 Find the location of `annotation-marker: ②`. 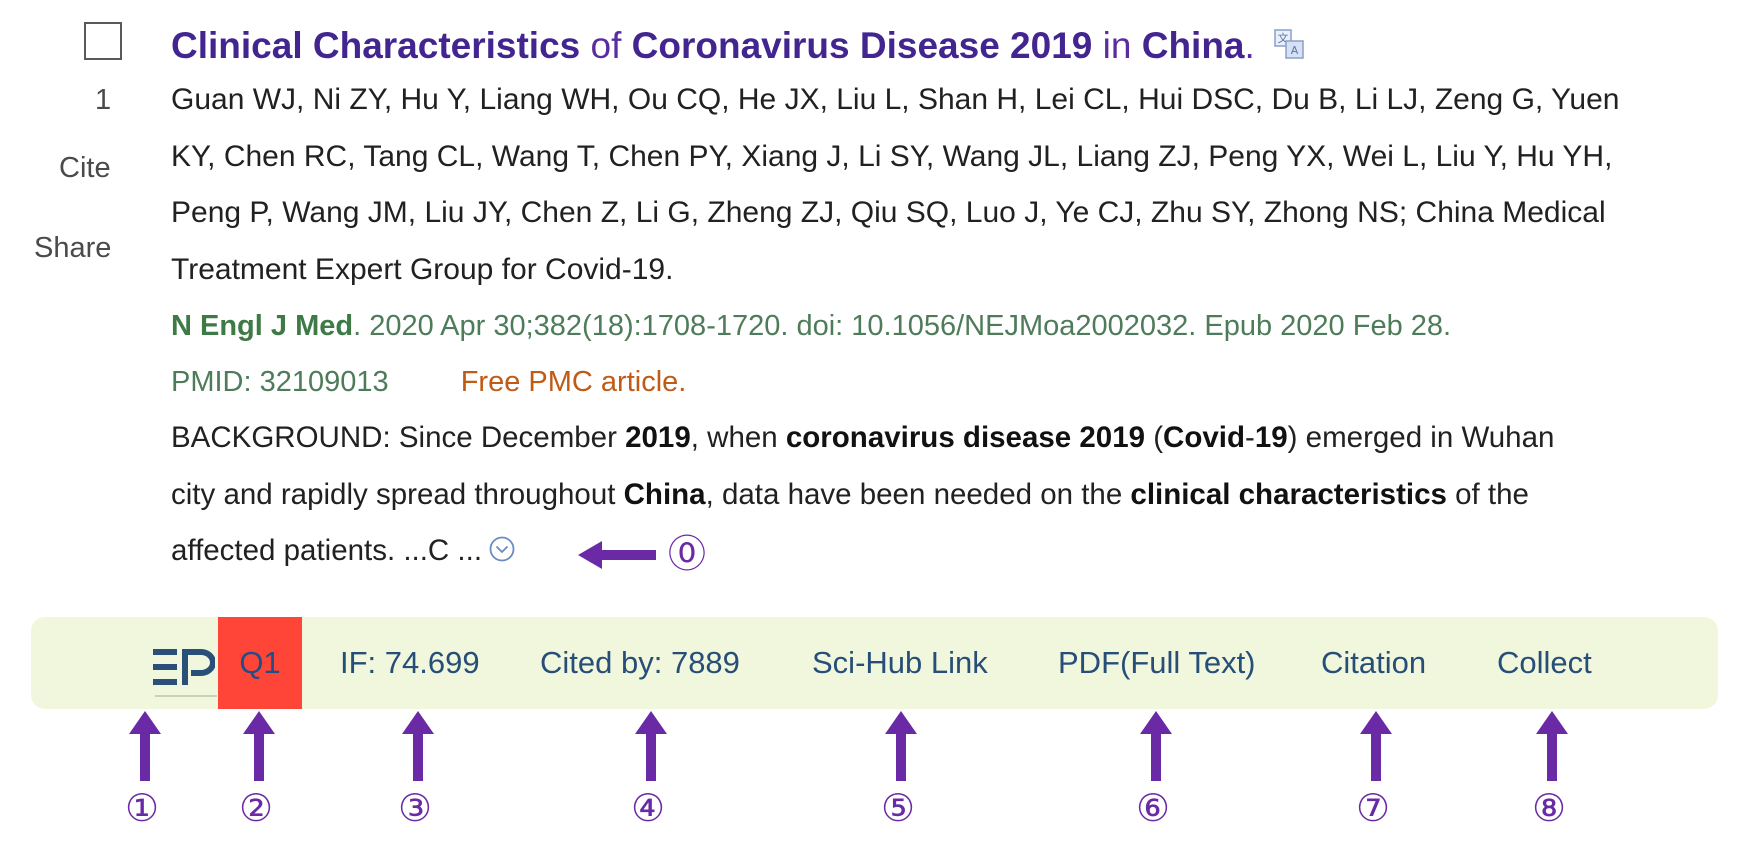

annotation-marker: ② is located at coordinates (256, 808).